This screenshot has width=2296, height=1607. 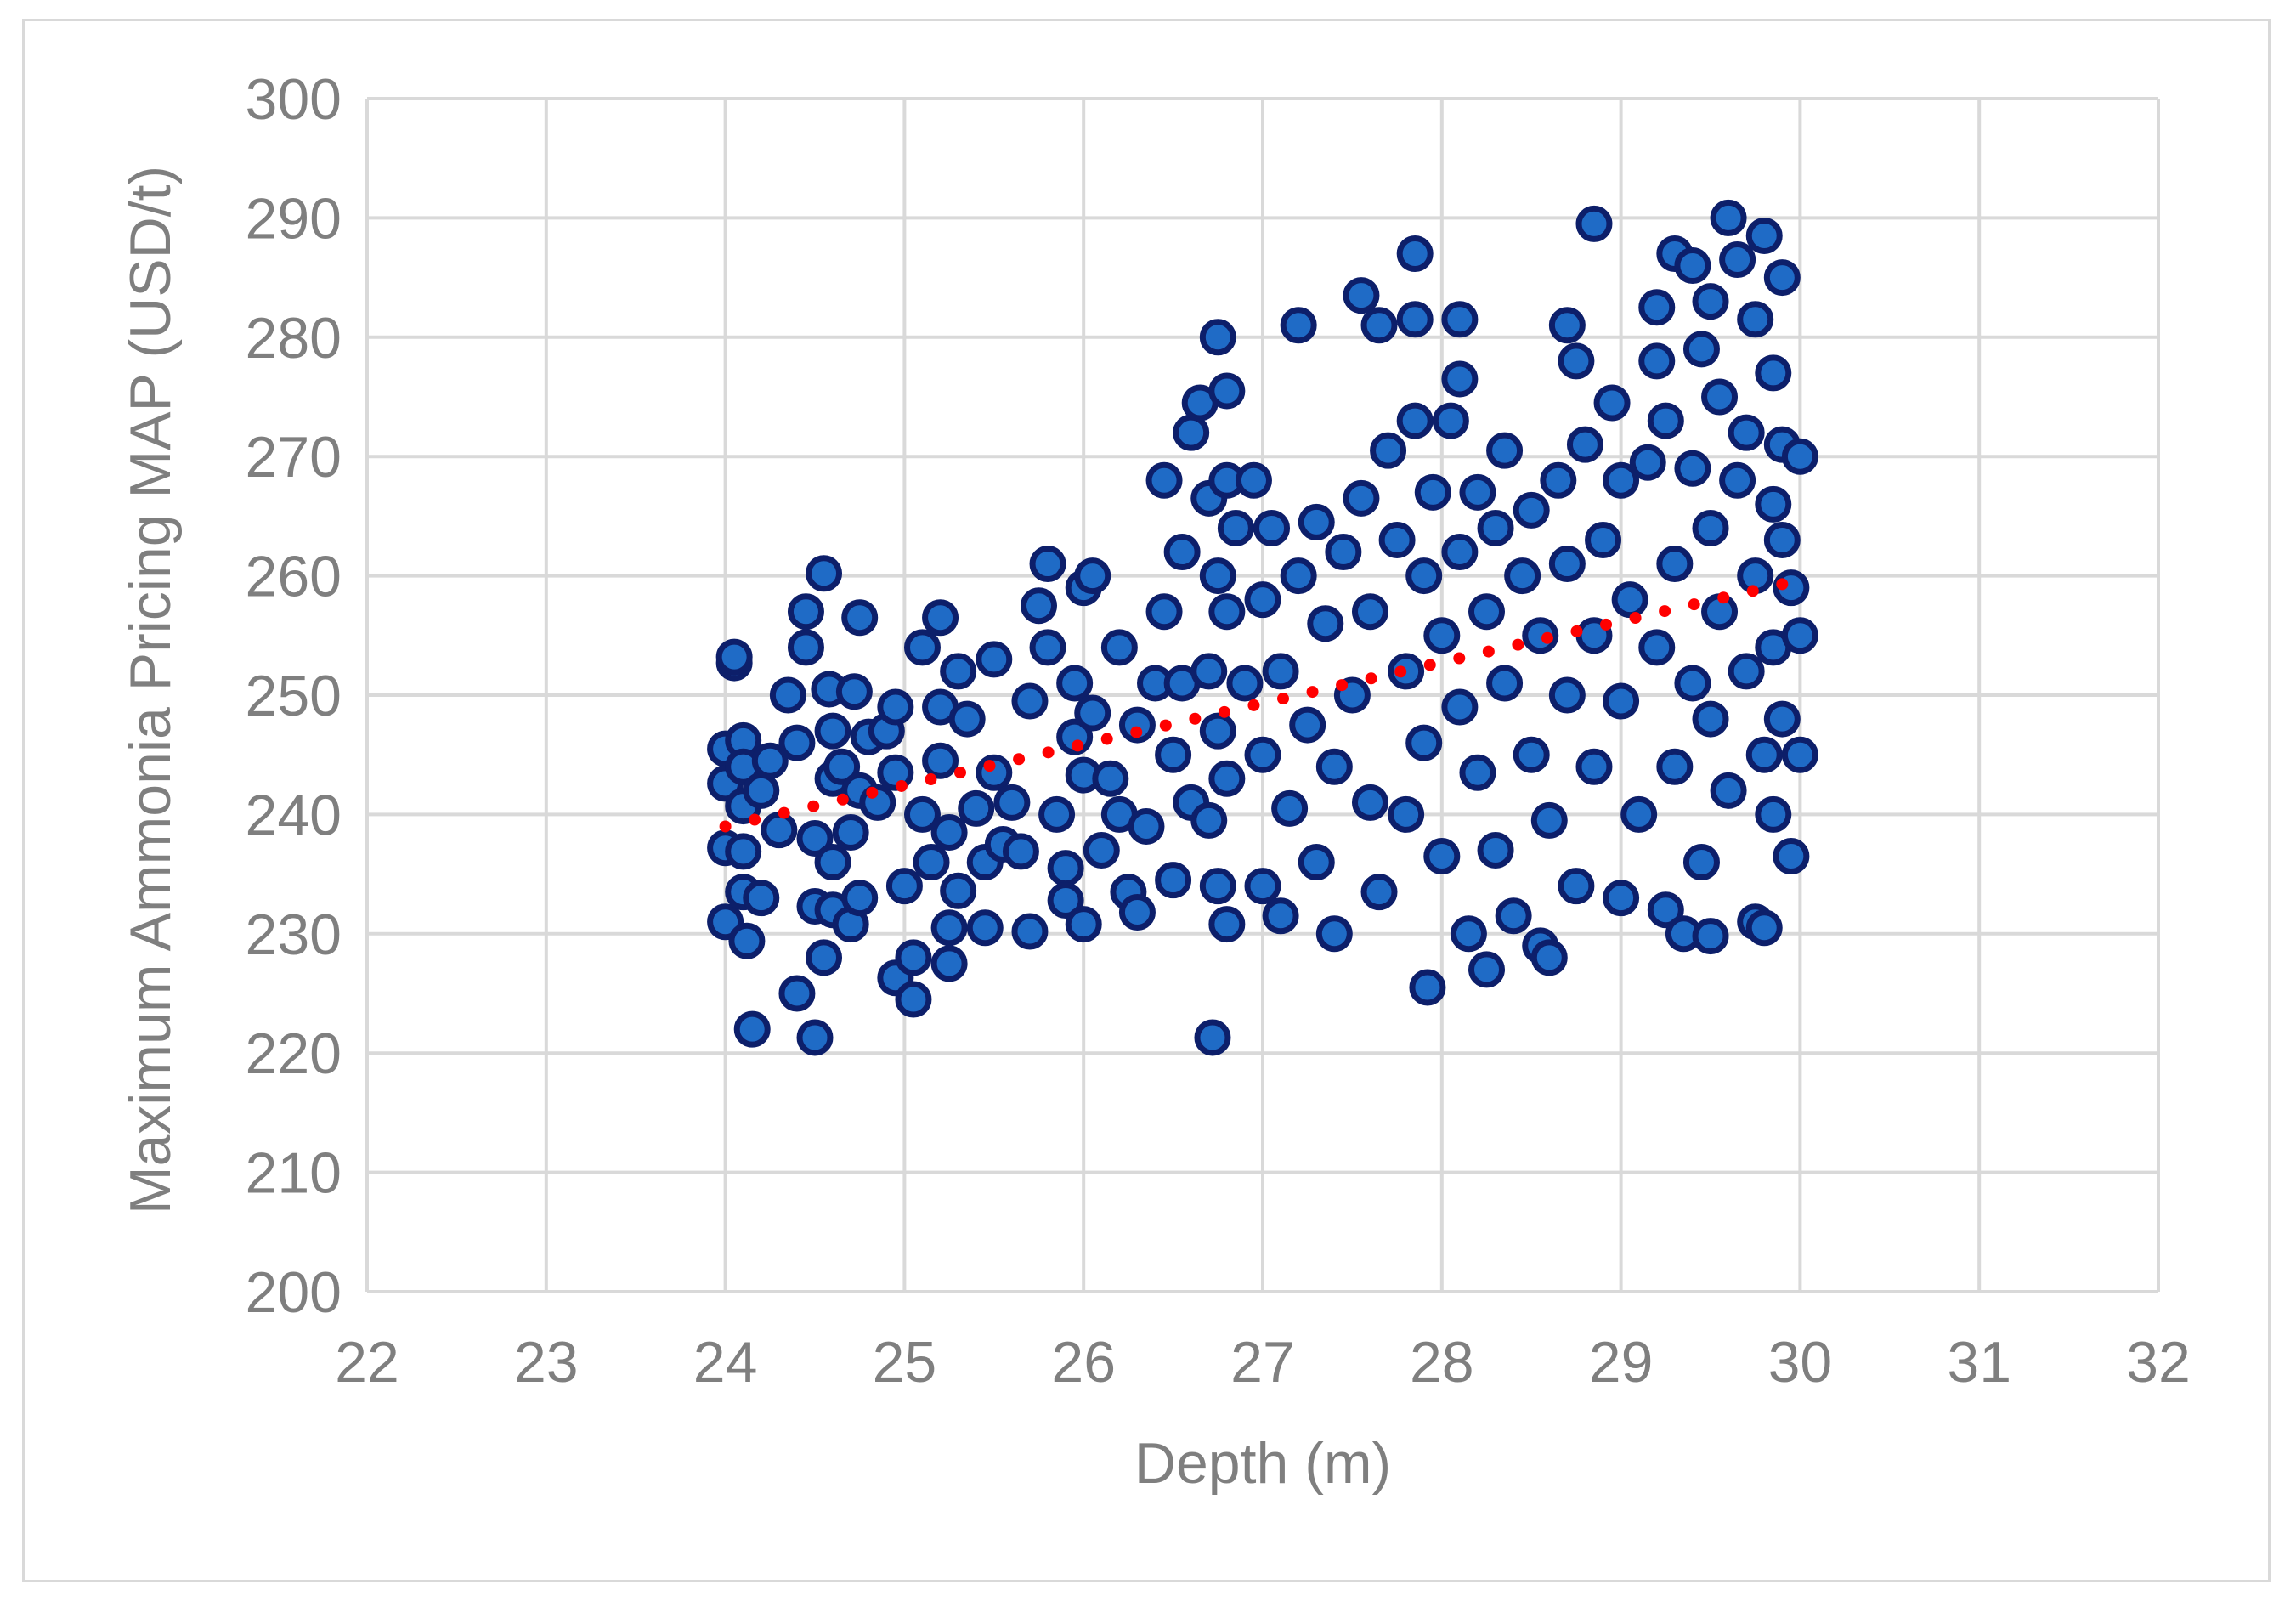 What do you see at coordinates (546, 1362) in the screenshot?
I see `x-tick-label: 23` at bounding box center [546, 1362].